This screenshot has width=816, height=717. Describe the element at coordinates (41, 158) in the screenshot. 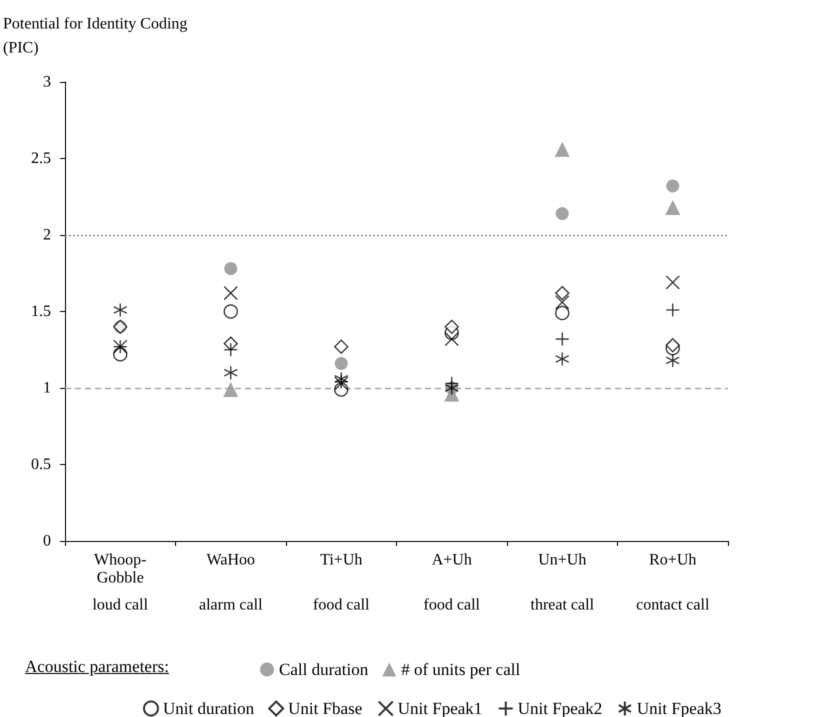

I see `y-tick-label: 2.5` at that location.